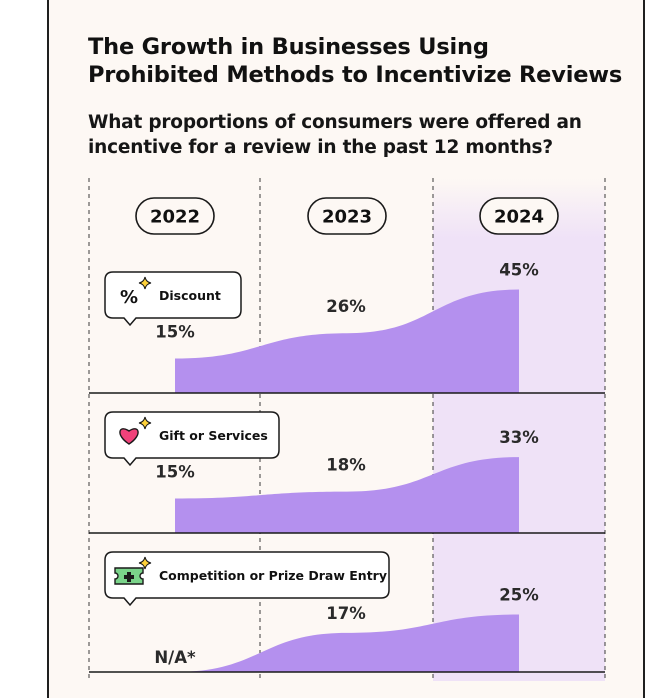  I want to click on year-pill-2024: 2024, so click(519, 216).